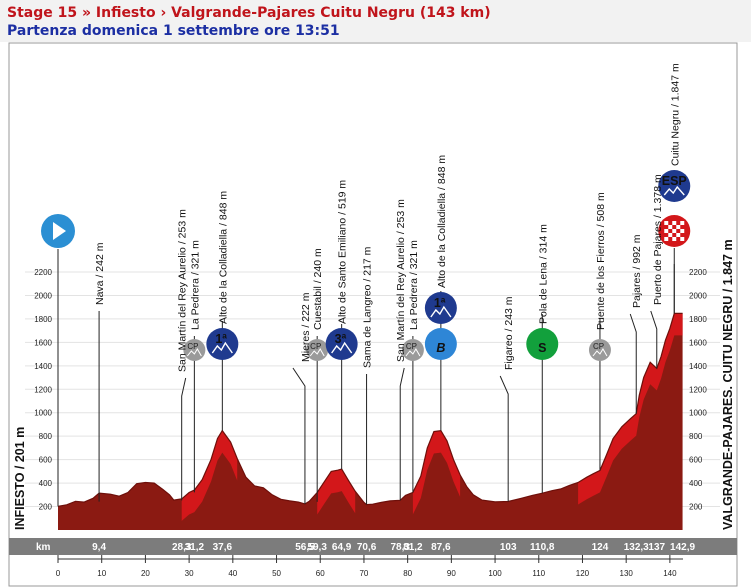  Describe the element at coordinates (698, 342) in the screenshot. I see `y-tick-label-right: 1600` at that location.